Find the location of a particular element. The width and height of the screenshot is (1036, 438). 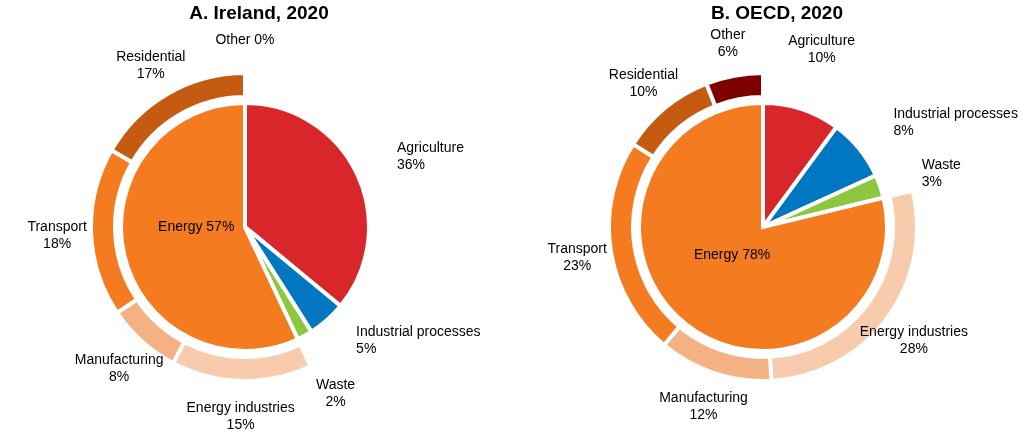

data-label: 17% is located at coordinates (150, 73).